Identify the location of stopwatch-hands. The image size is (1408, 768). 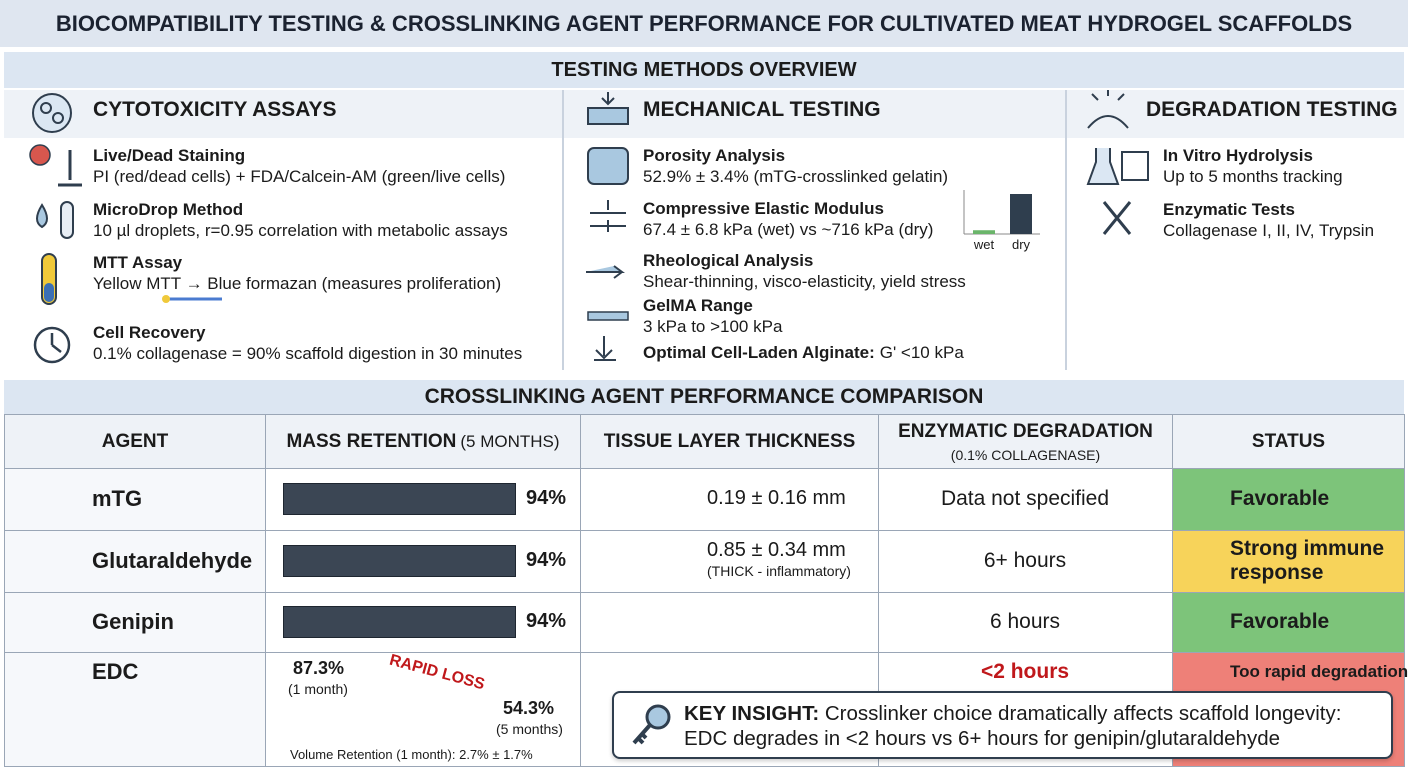
(56, 343).